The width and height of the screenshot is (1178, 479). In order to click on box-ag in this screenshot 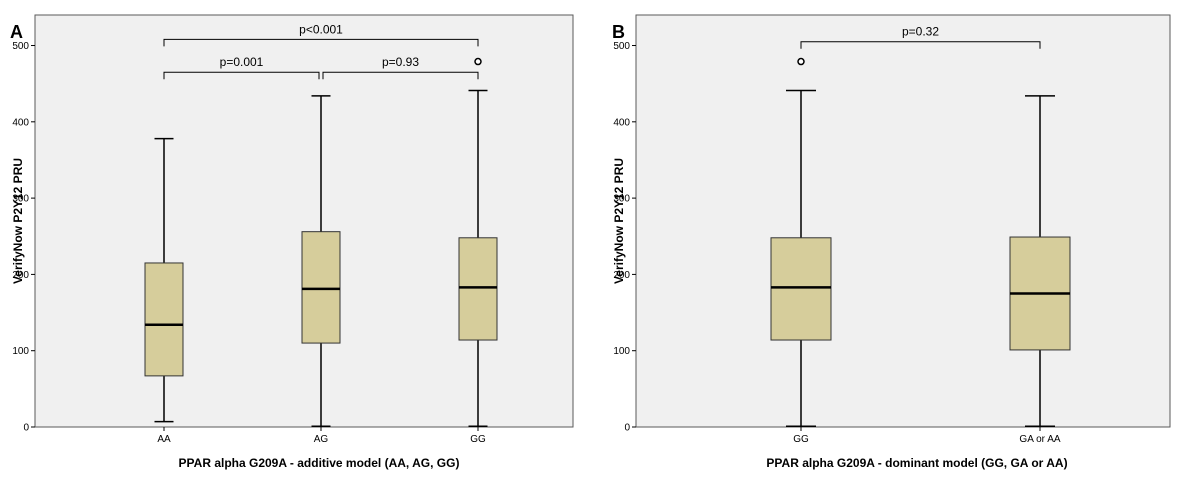, I will do `click(321, 261)`.